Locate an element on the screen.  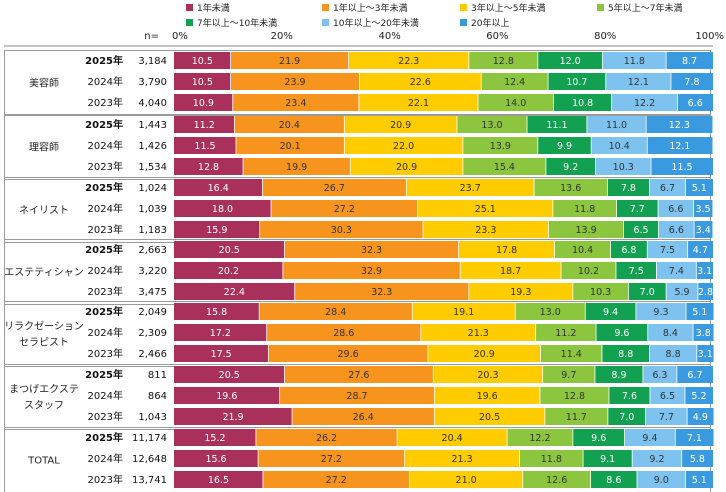
group-label: TOTAL is located at coordinates (43, 461).